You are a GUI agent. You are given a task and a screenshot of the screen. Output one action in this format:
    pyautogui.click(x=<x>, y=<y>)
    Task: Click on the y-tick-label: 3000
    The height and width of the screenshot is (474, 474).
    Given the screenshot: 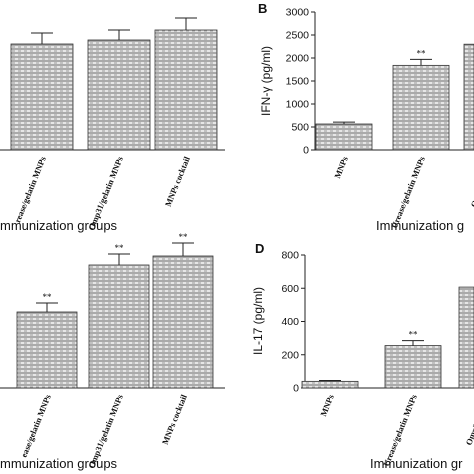 What is the action you would take?
    pyautogui.click(x=298, y=13)
    